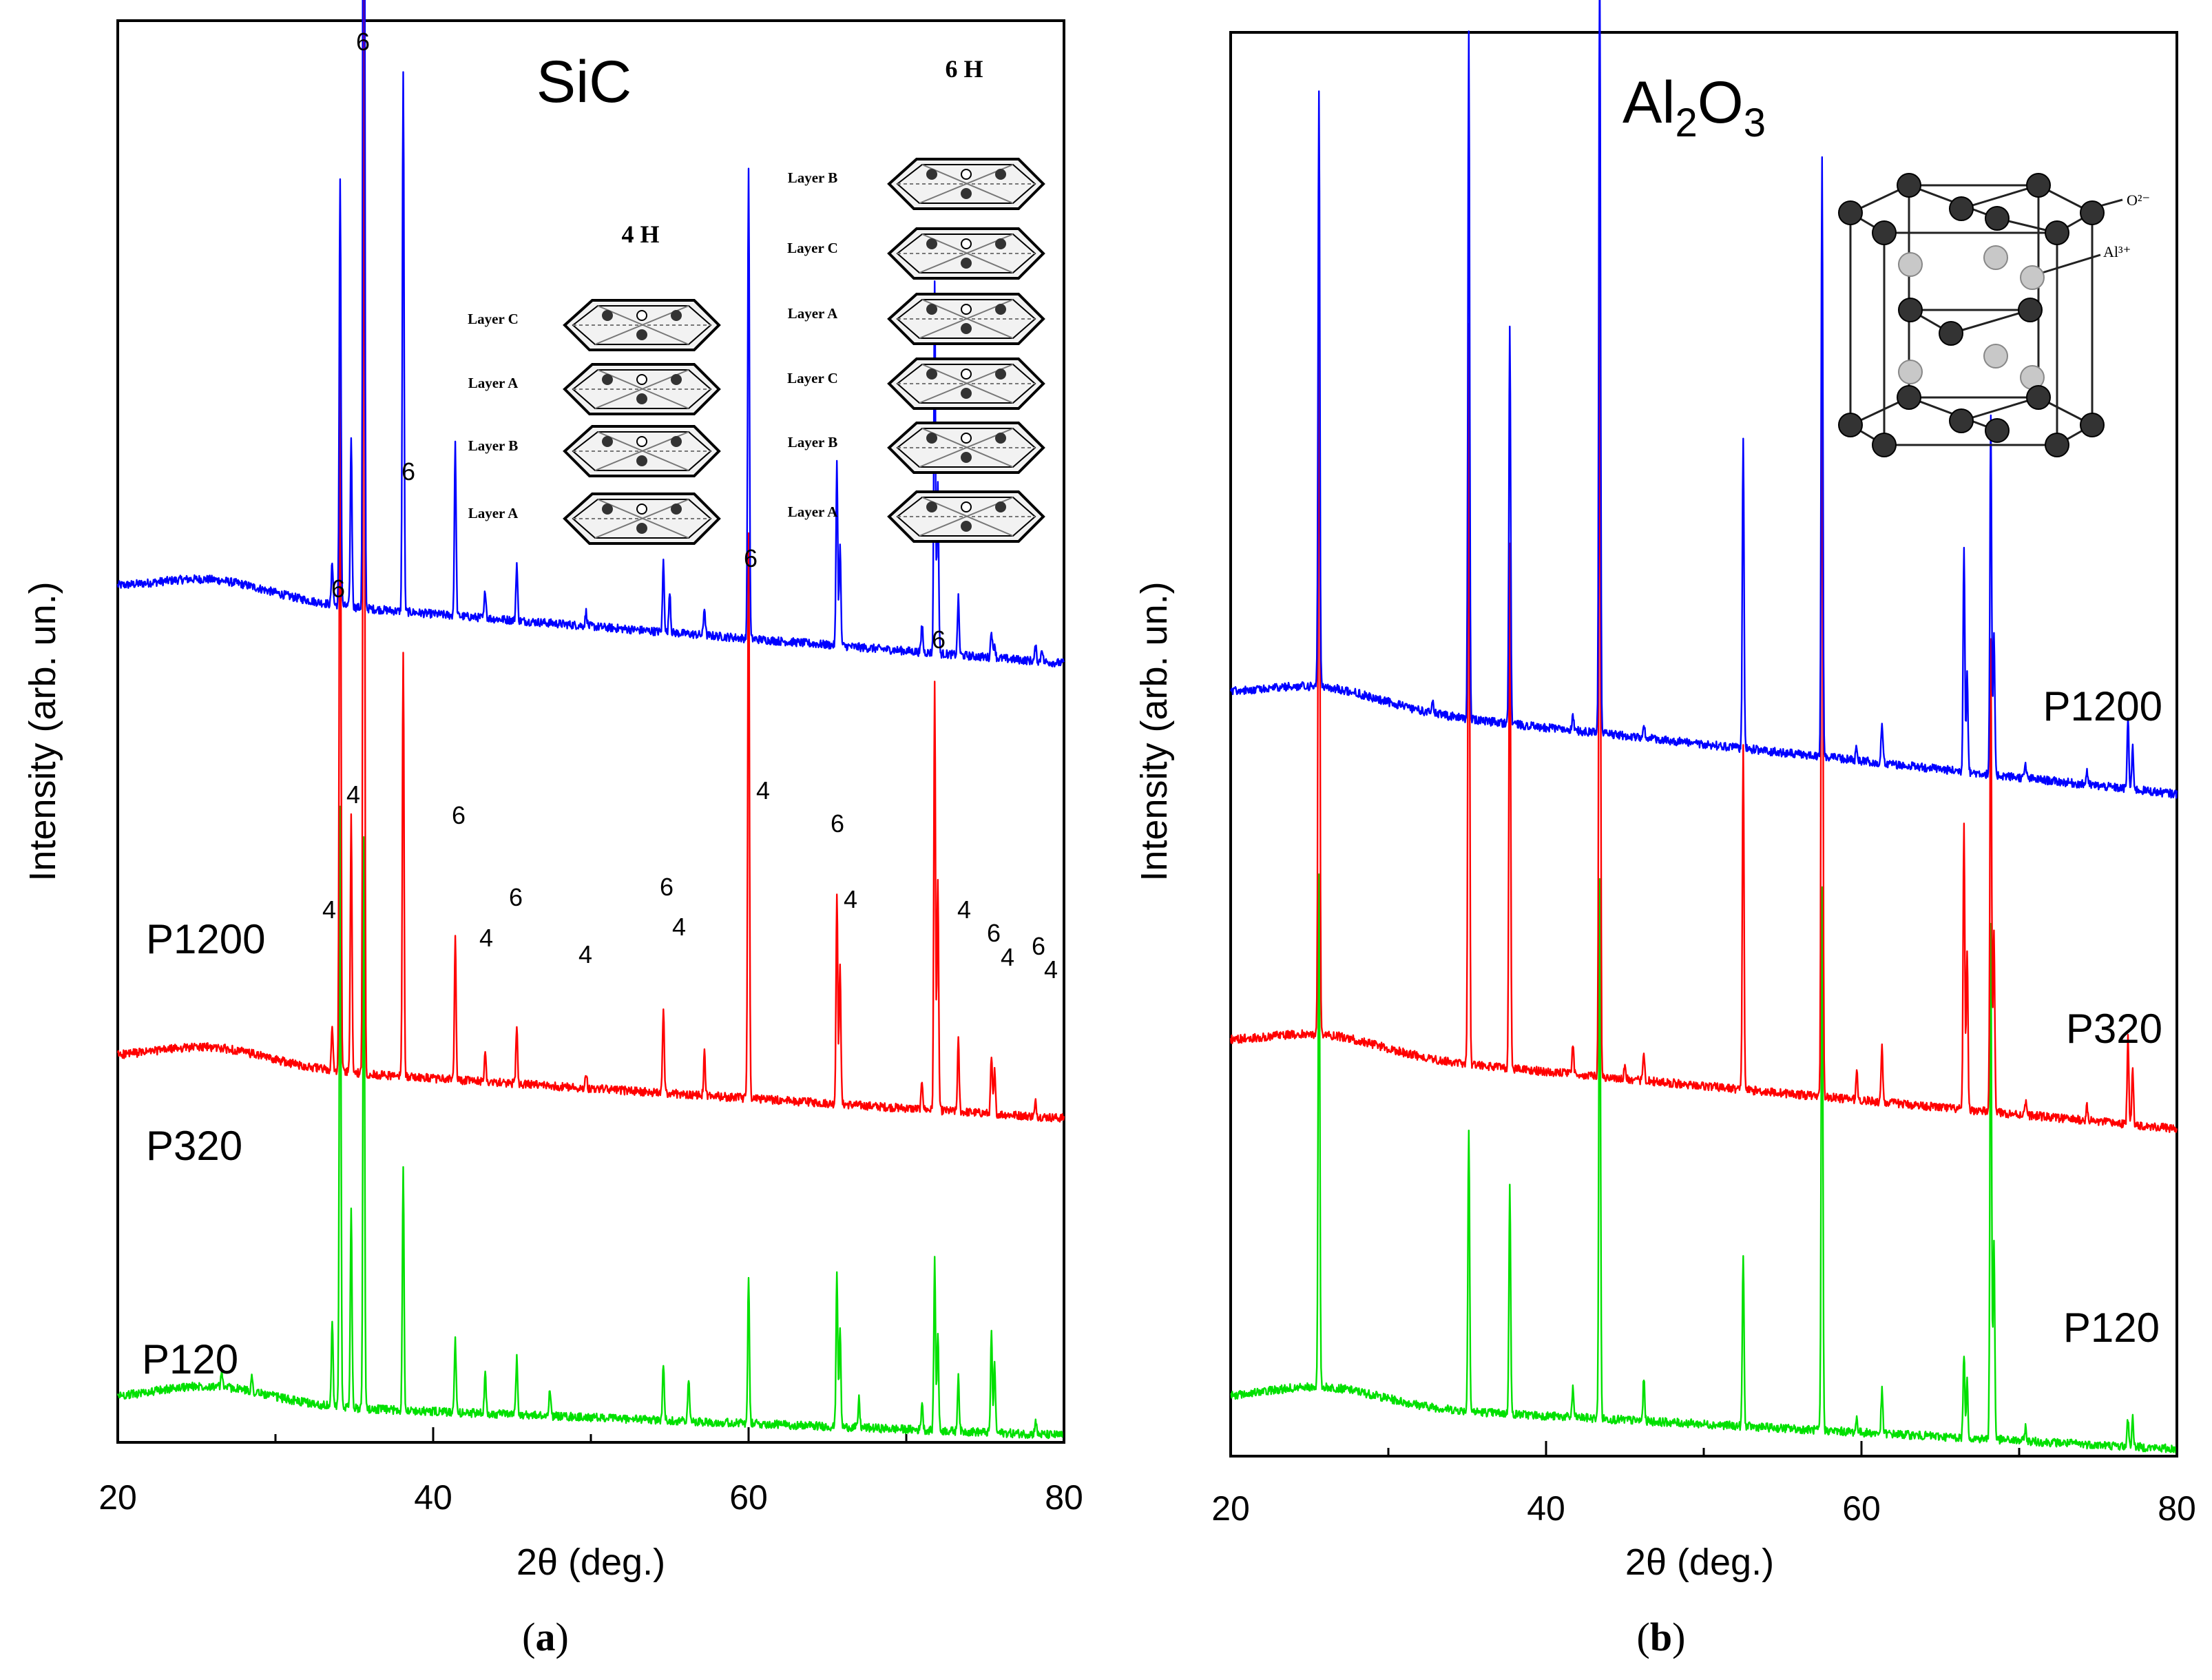  I want to click on title-part: Al, so click(1649, 103).